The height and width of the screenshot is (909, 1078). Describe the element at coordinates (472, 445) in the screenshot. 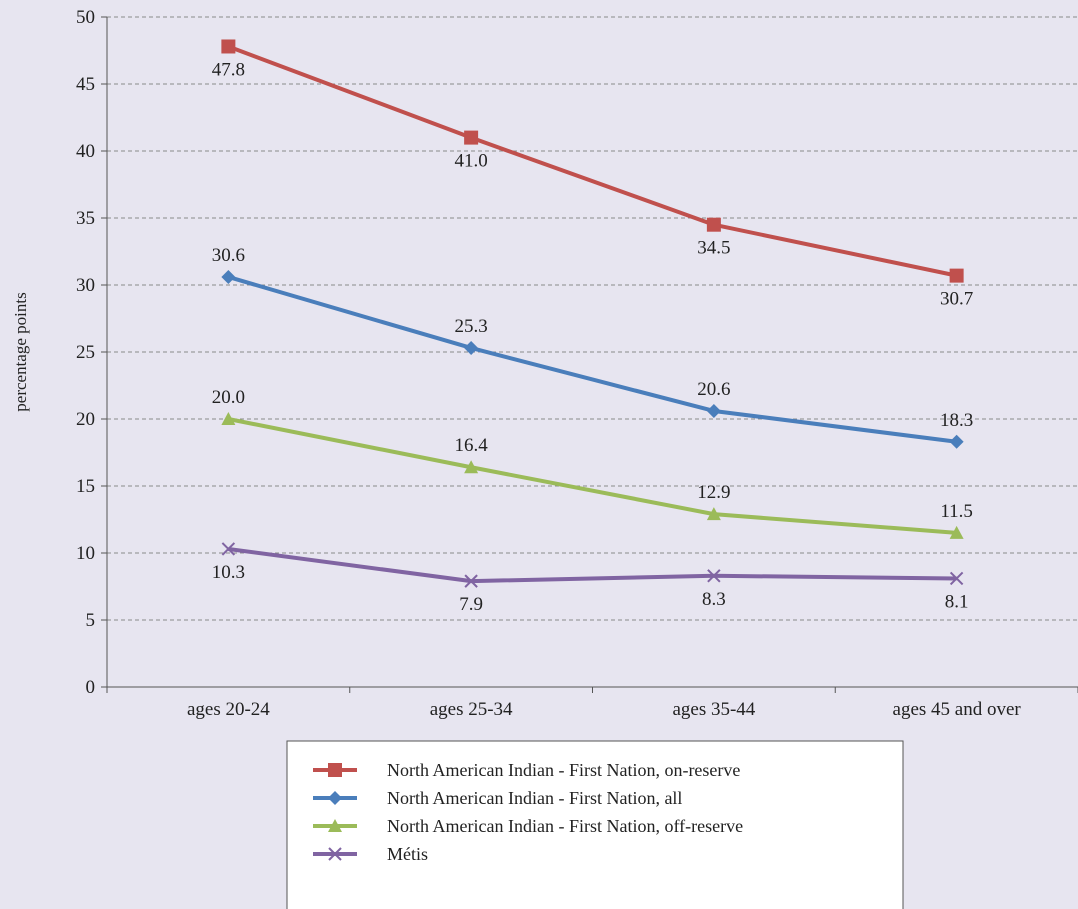

I see `data-label: 16.4` at that location.